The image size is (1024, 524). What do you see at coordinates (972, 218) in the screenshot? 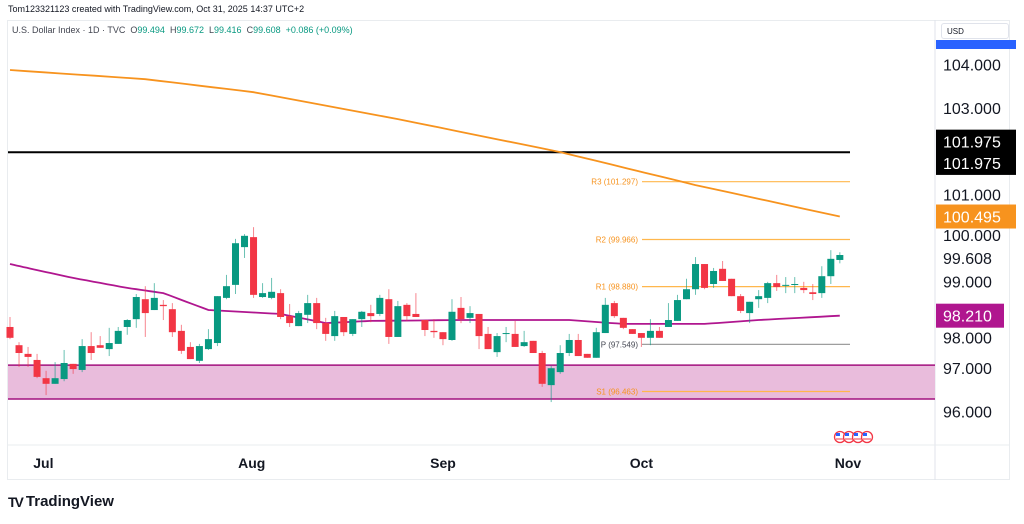
I see `price-tag-label: 100.495` at bounding box center [972, 218].